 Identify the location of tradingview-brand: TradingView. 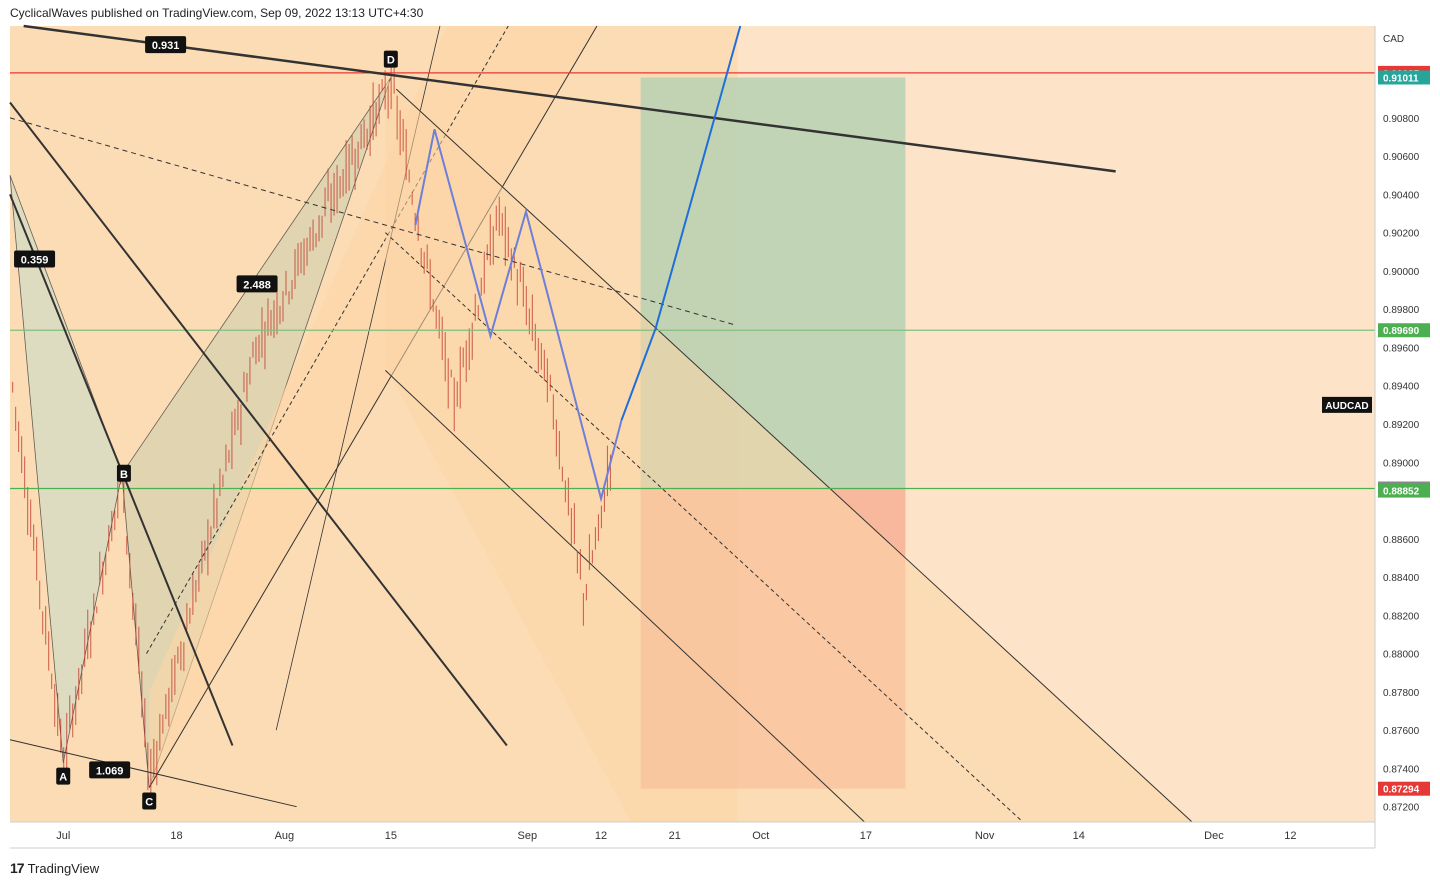
(63, 868).